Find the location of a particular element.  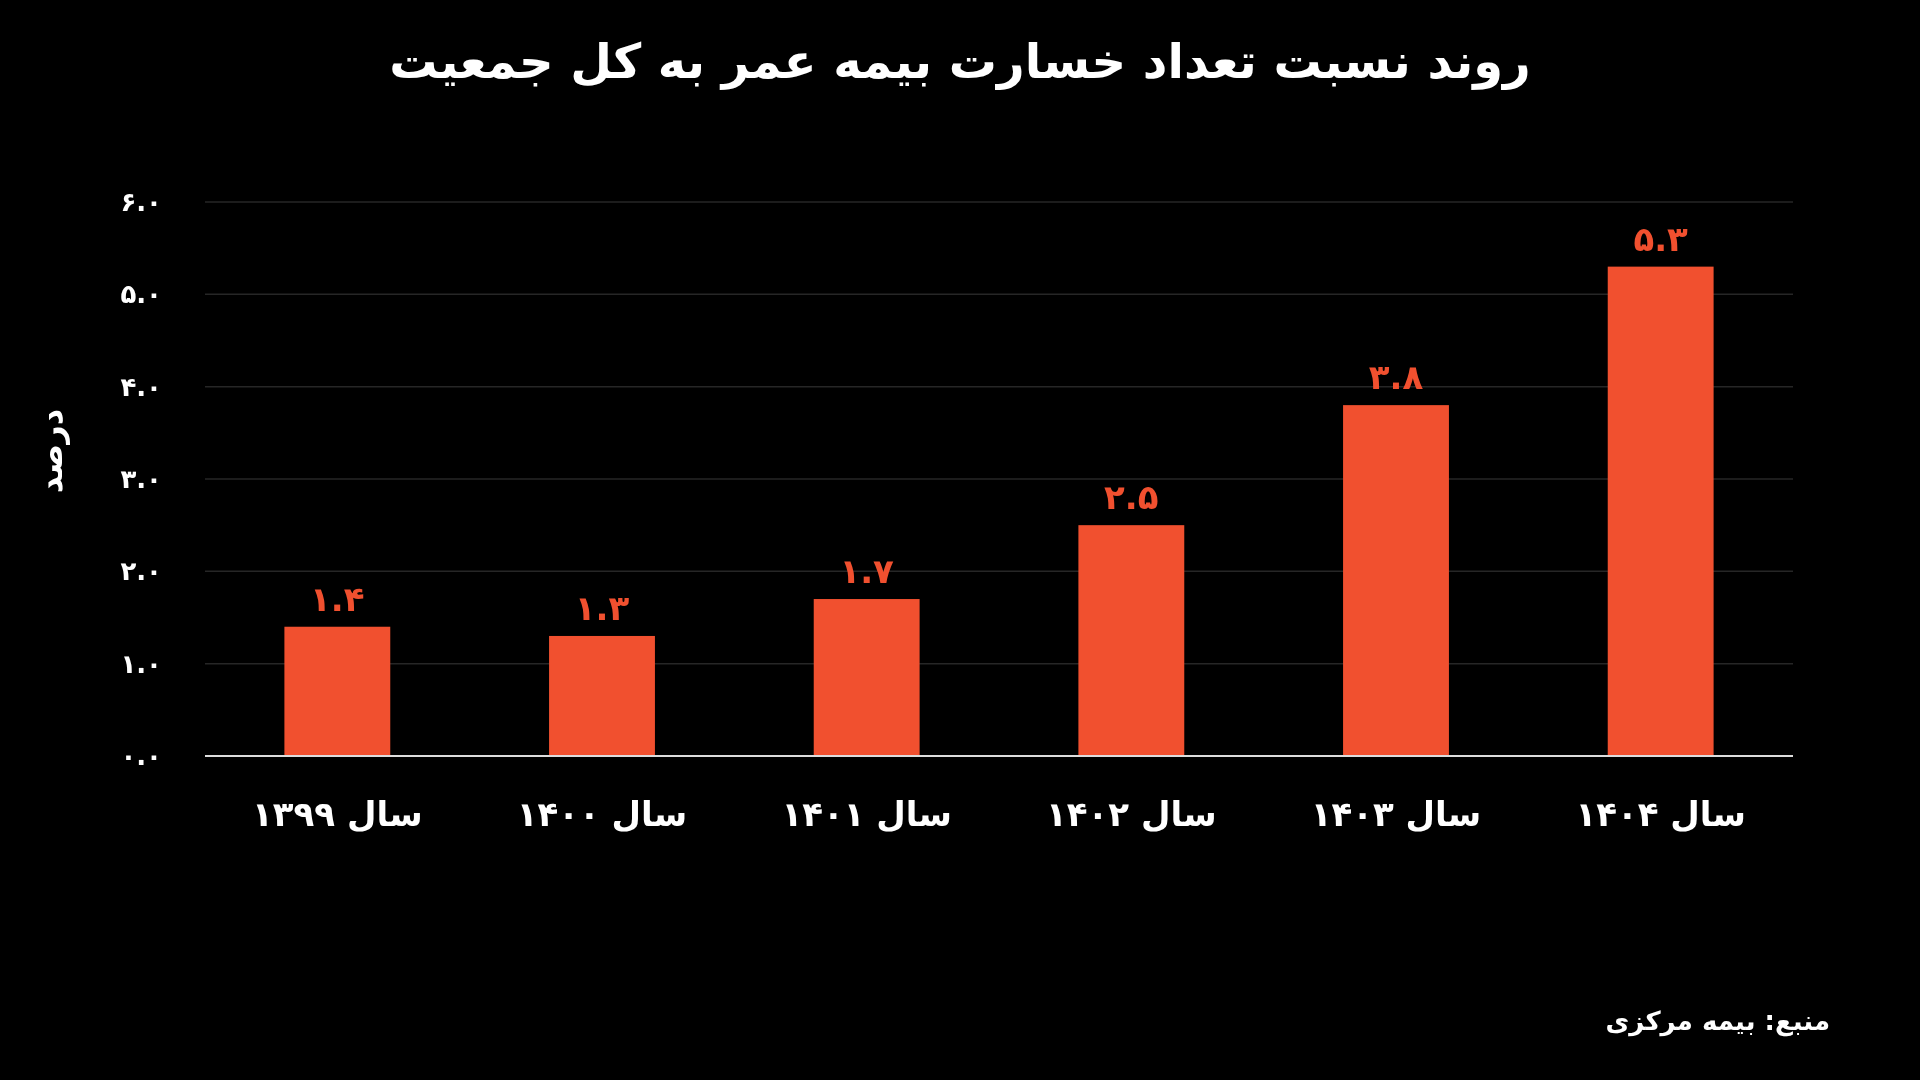

y-tick-label: ۳.۰ is located at coordinates (141, 479).